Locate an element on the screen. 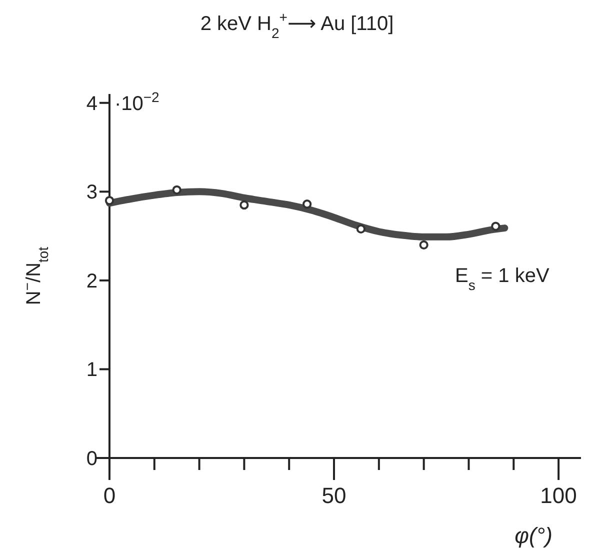  y-tick-label: 1 is located at coordinates (92, 370).